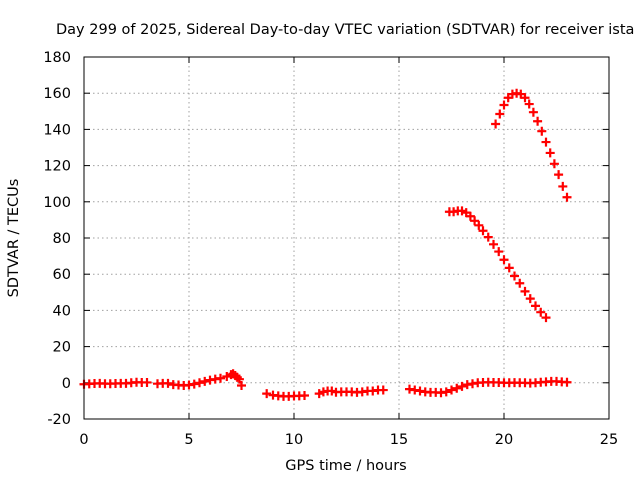 This screenshot has height=480, width=640. Describe the element at coordinates (62, 239) in the screenshot. I see `y-tick-label: 80` at that location.